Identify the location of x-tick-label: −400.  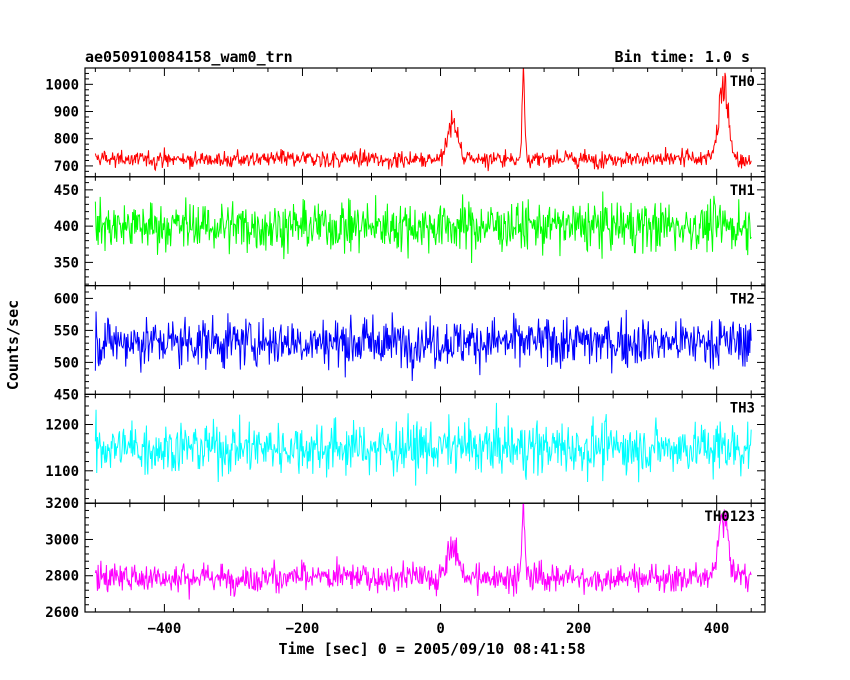
(165, 629).